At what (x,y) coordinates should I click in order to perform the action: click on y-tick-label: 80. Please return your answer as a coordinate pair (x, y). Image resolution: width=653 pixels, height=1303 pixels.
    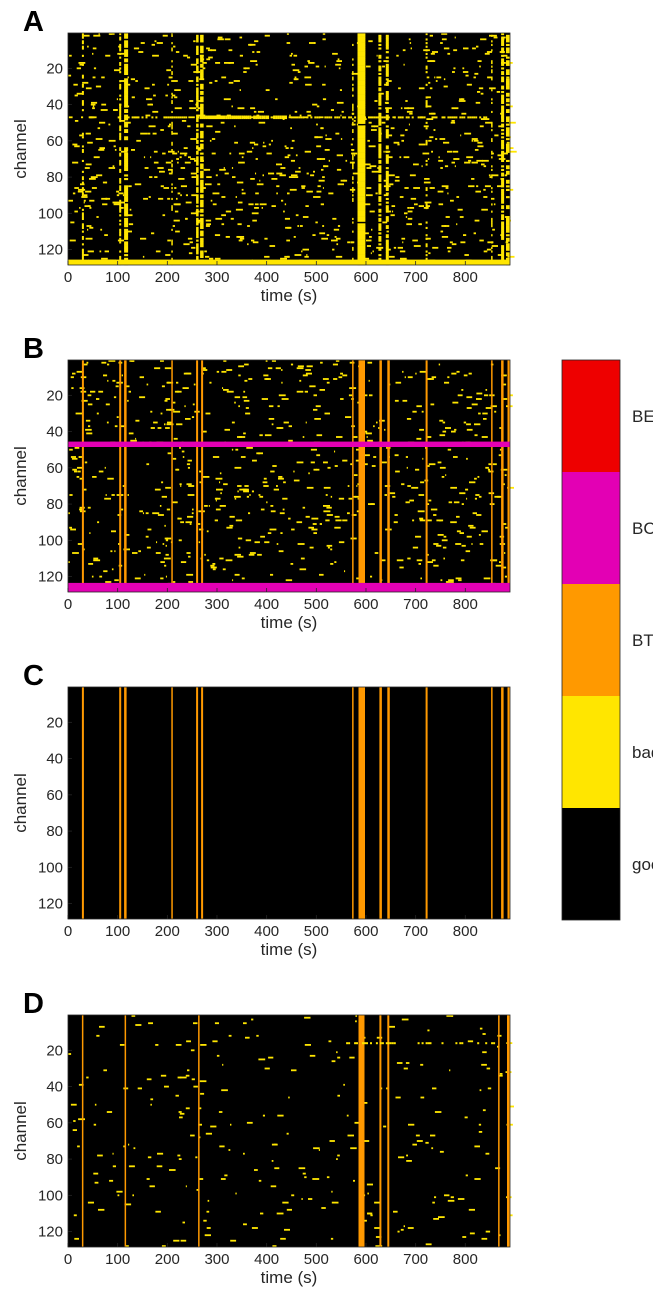
    Looking at the image, I should click on (54, 177).